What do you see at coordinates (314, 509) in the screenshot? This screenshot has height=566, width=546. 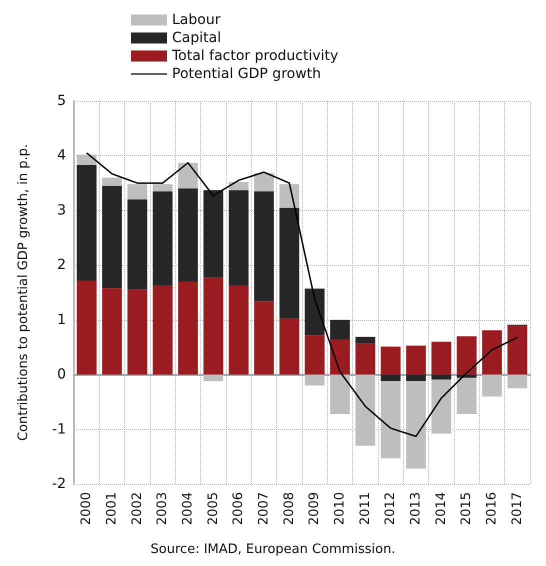 I see `x-tick-label: 2009` at bounding box center [314, 509].